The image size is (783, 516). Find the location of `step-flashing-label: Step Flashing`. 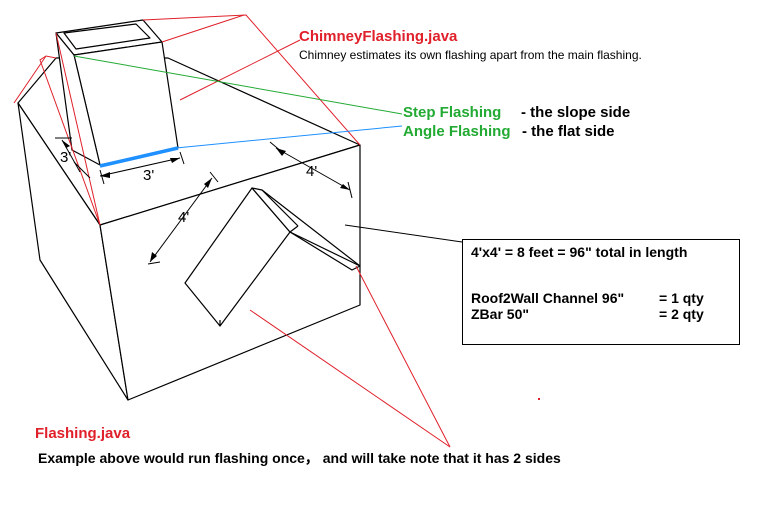

step-flashing-label: Step Flashing is located at coordinates (452, 112).